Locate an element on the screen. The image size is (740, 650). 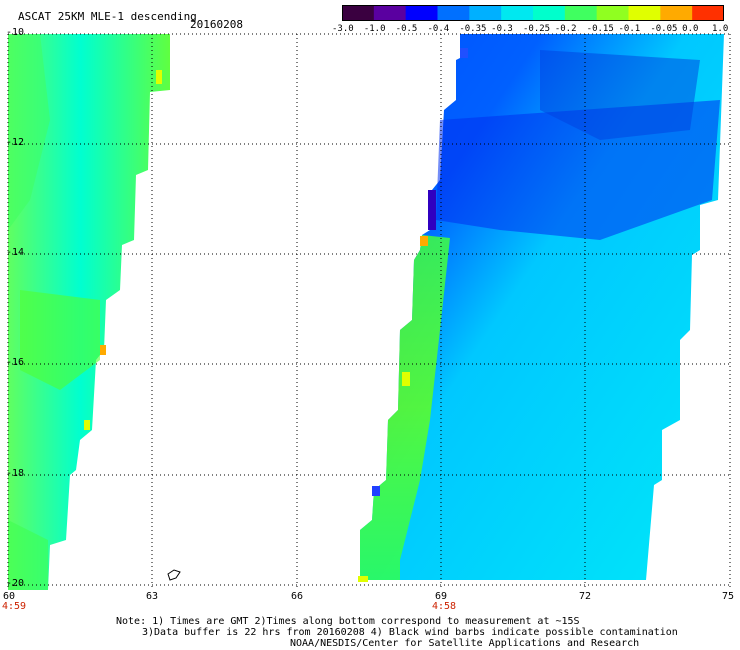
map-date: 20160208 is located at coordinates (216, 24).